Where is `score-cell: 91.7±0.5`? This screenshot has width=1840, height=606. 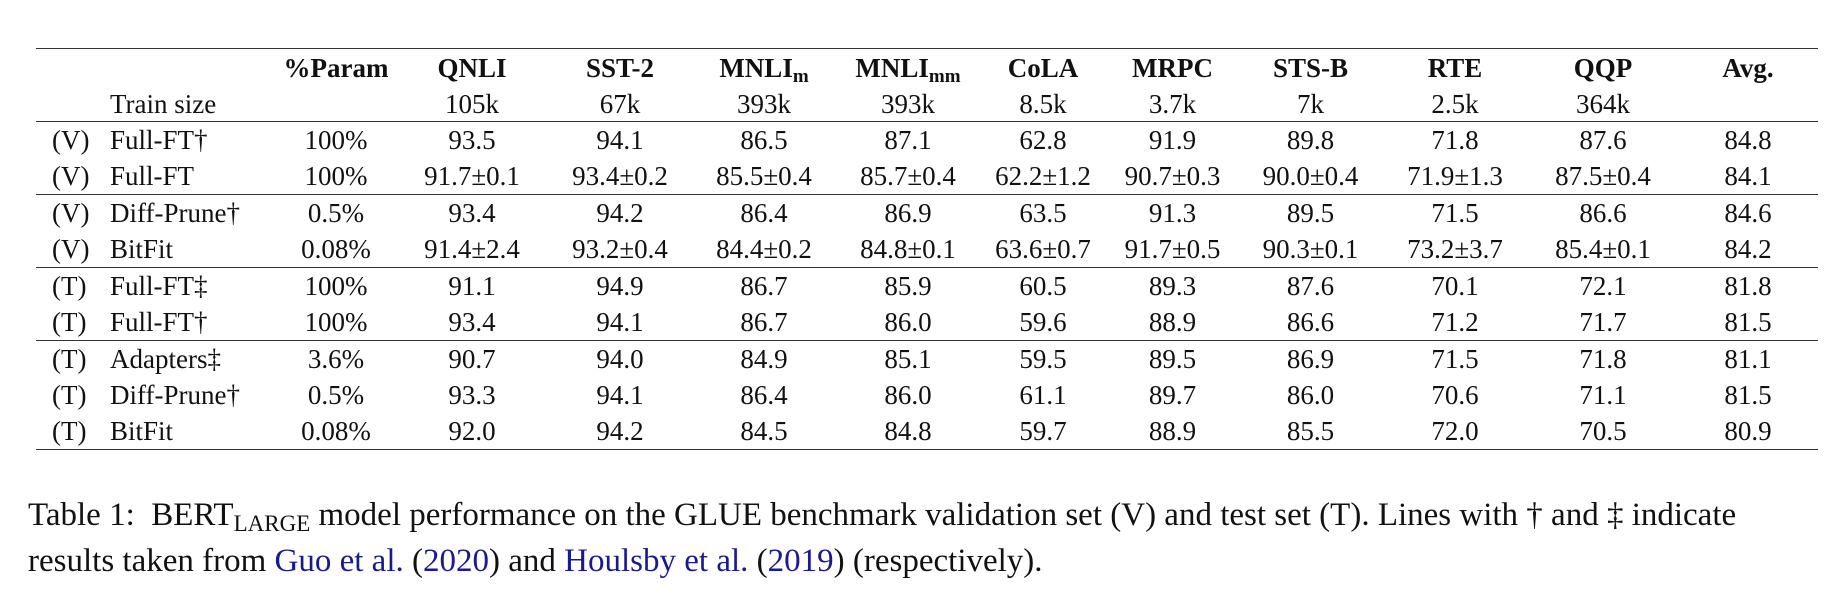
score-cell: 91.7±0.5 is located at coordinates (1172, 249).